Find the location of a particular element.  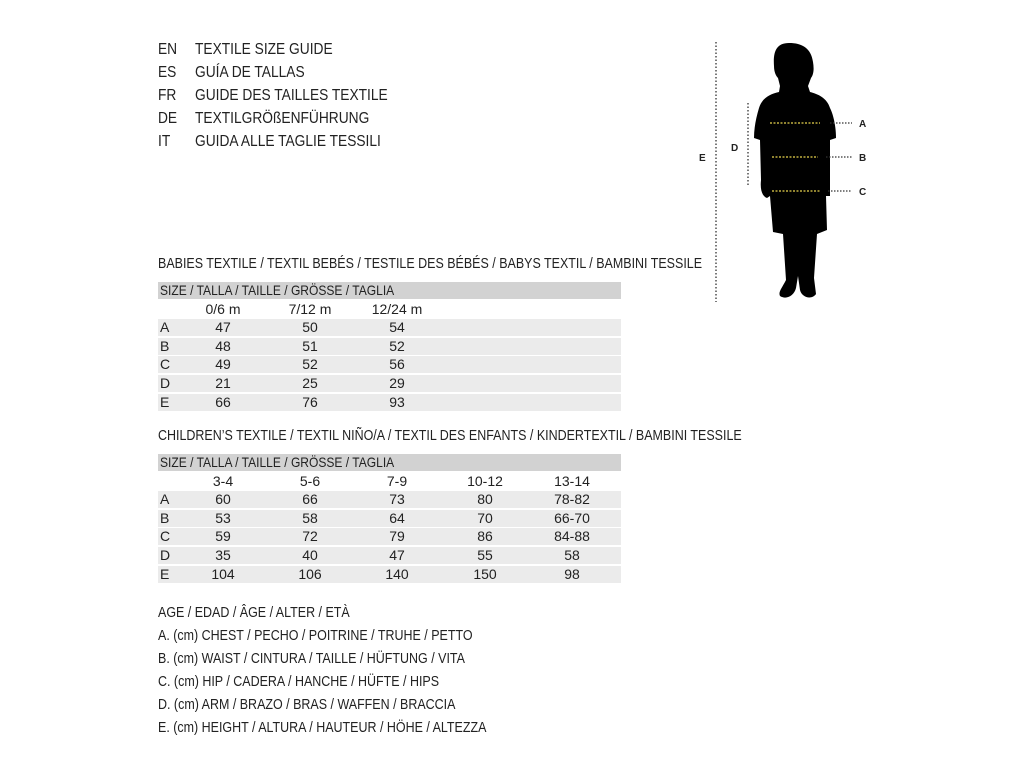

table-cell: 80 is located at coordinates (485, 499).